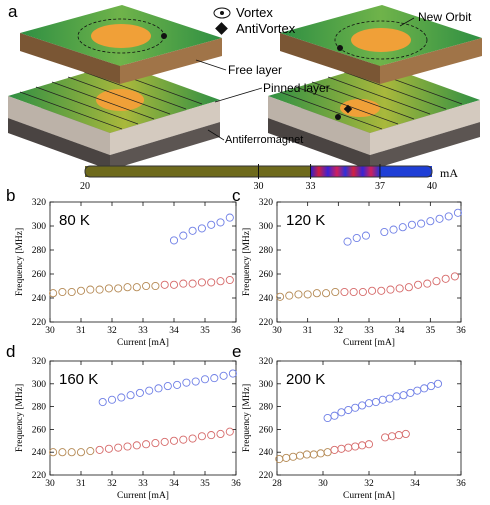 This screenshot has width=490, height=505. Describe the element at coordinates (10, 351) in the screenshot. I see `panel-letter: d` at that location.